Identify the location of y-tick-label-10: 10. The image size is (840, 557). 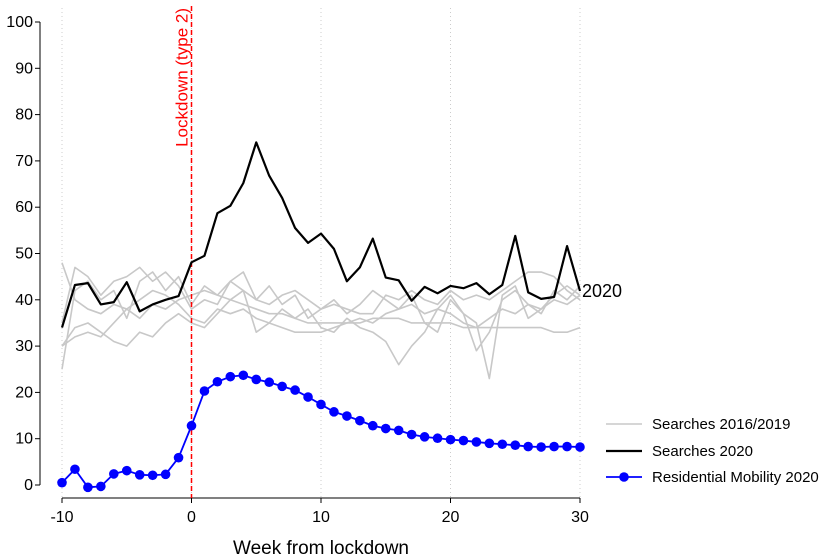
(24, 439).